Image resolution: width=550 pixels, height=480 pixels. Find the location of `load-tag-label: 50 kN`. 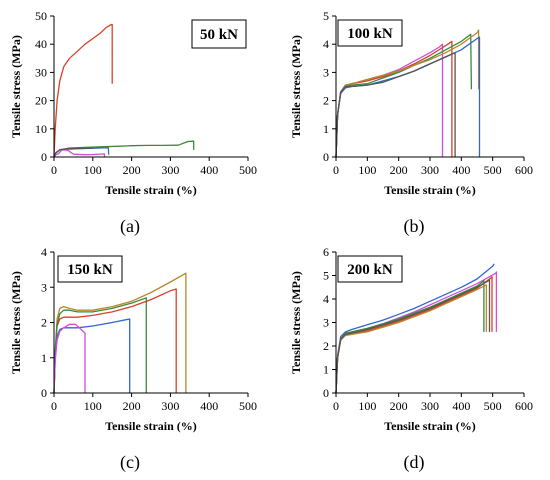

load-tag-label: 50 kN is located at coordinates (219, 35).